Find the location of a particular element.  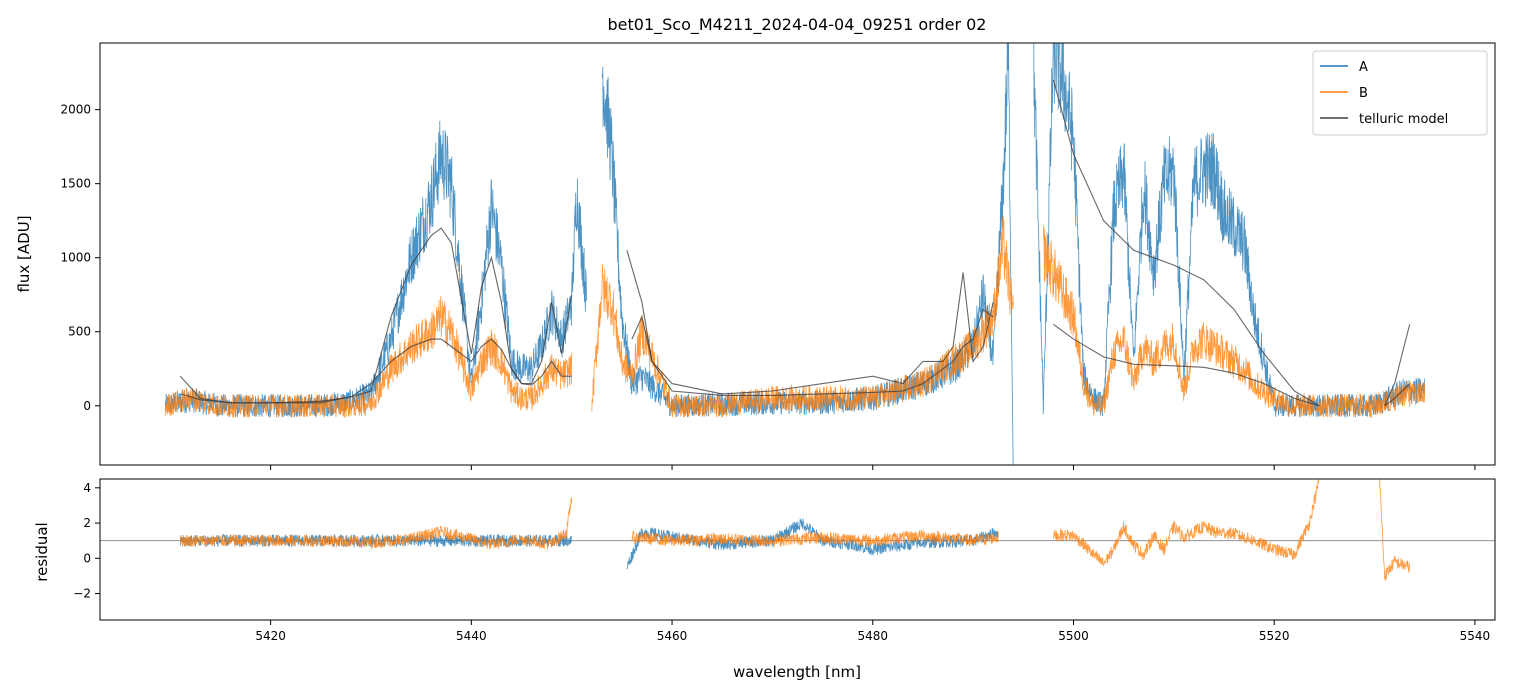

legend-box is located at coordinates (1400, 93).